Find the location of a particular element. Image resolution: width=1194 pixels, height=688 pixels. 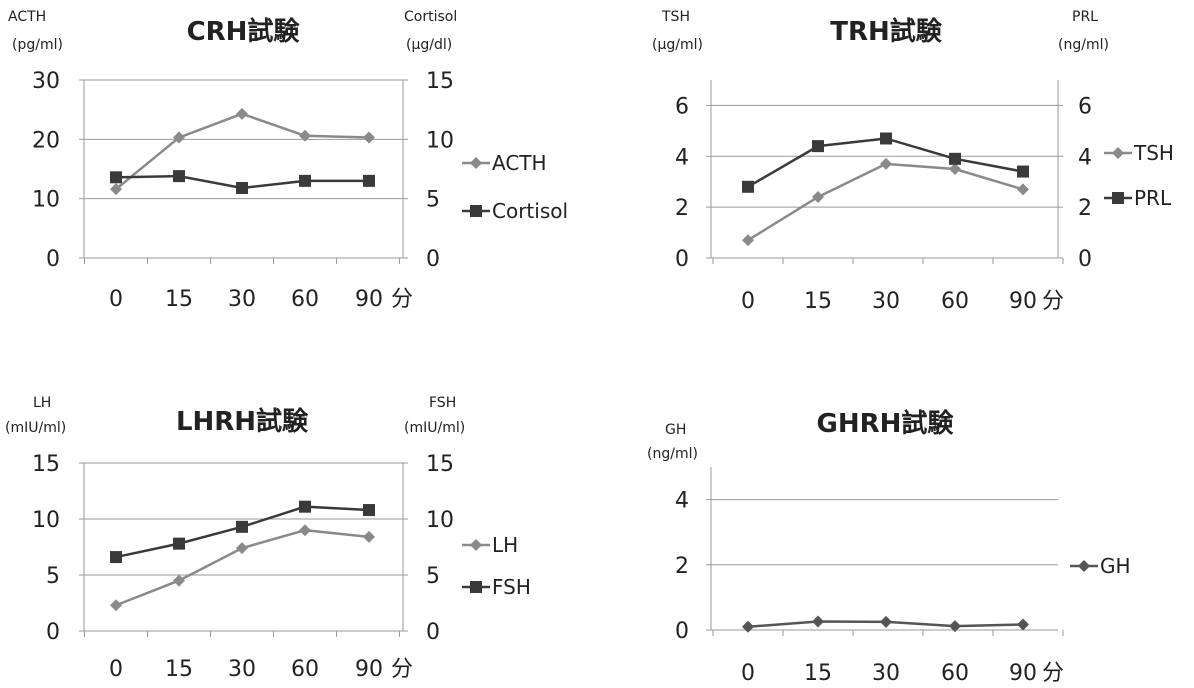

legend-marker-acth is located at coordinates (476, 163).